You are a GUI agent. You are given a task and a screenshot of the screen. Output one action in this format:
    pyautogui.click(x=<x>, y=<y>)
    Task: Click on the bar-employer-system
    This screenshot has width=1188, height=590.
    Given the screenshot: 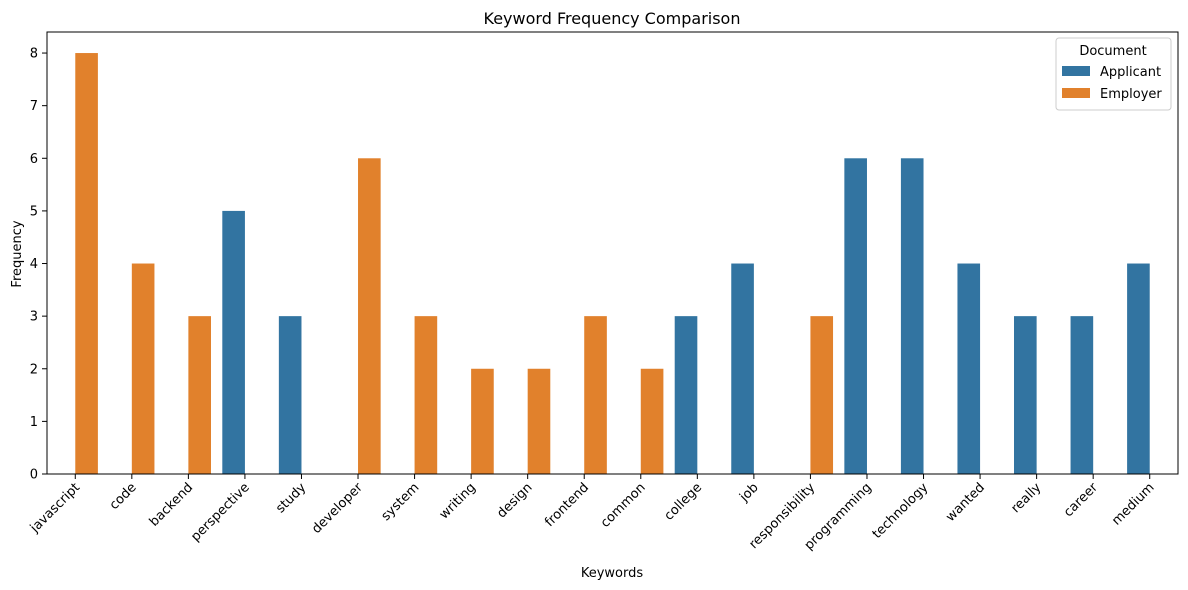 What is the action you would take?
    pyautogui.click(x=426, y=395)
    